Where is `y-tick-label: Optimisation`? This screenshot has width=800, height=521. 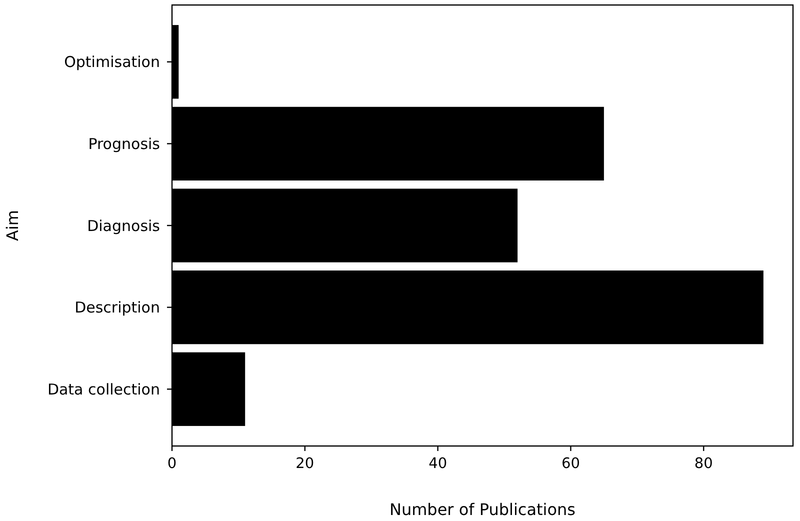 y-tick-label: Optimisation is located at coordinates (112, 62).